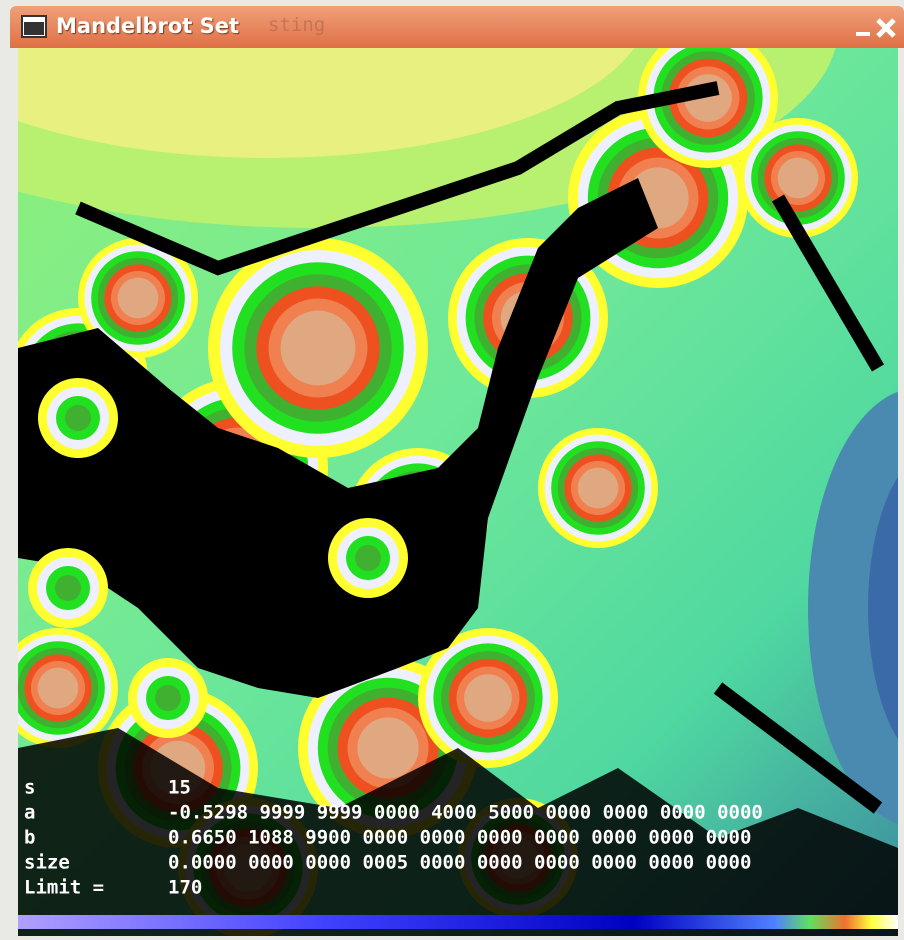  Describe the element at coordinates (458, 922) in the screenshot. I see `palette-bar` at that location.